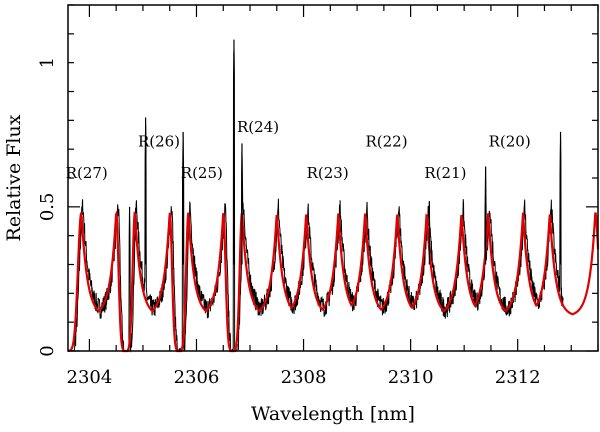 This screenshot has width=600, height=432. Describe the element at coordinates (47, 207) in the screenshot. I see `y-tick-label: 0.5` at that location.